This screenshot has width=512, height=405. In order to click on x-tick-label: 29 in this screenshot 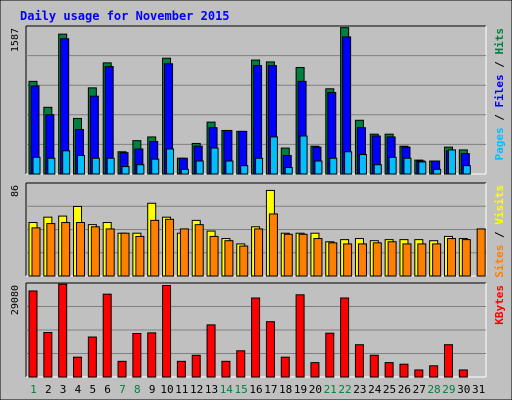, I will do `click(448, 389)`.